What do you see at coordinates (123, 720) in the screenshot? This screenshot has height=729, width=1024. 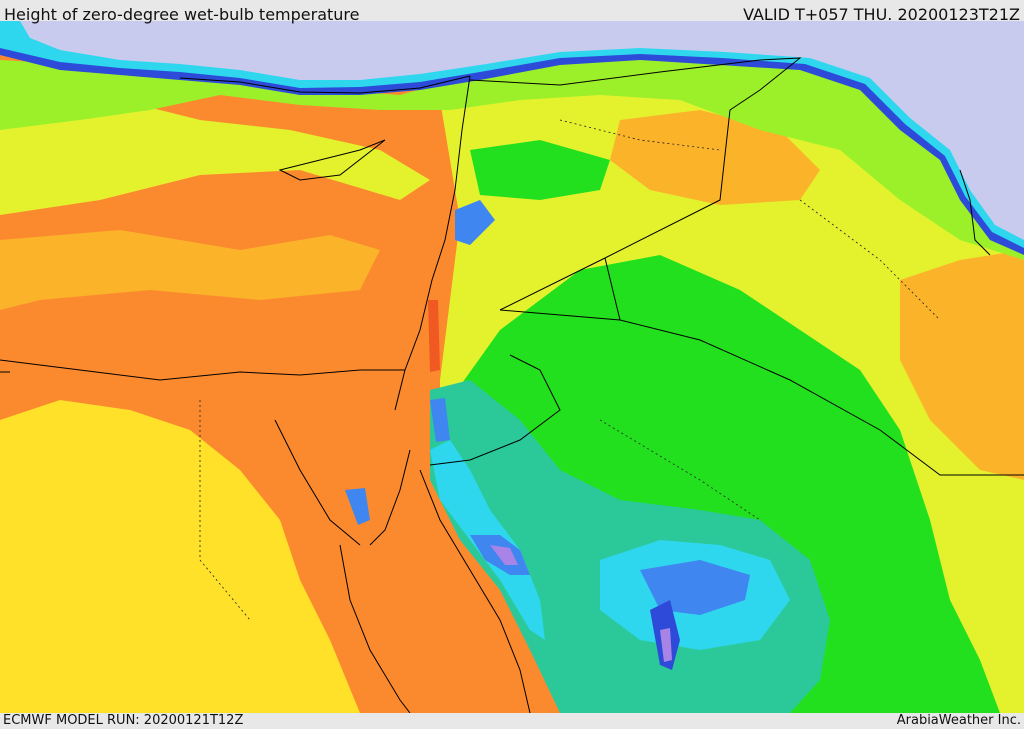 I see `model-run-label: ECMWF MODEL RUN: 20200121T12Z` at bounding box center [123, 720].